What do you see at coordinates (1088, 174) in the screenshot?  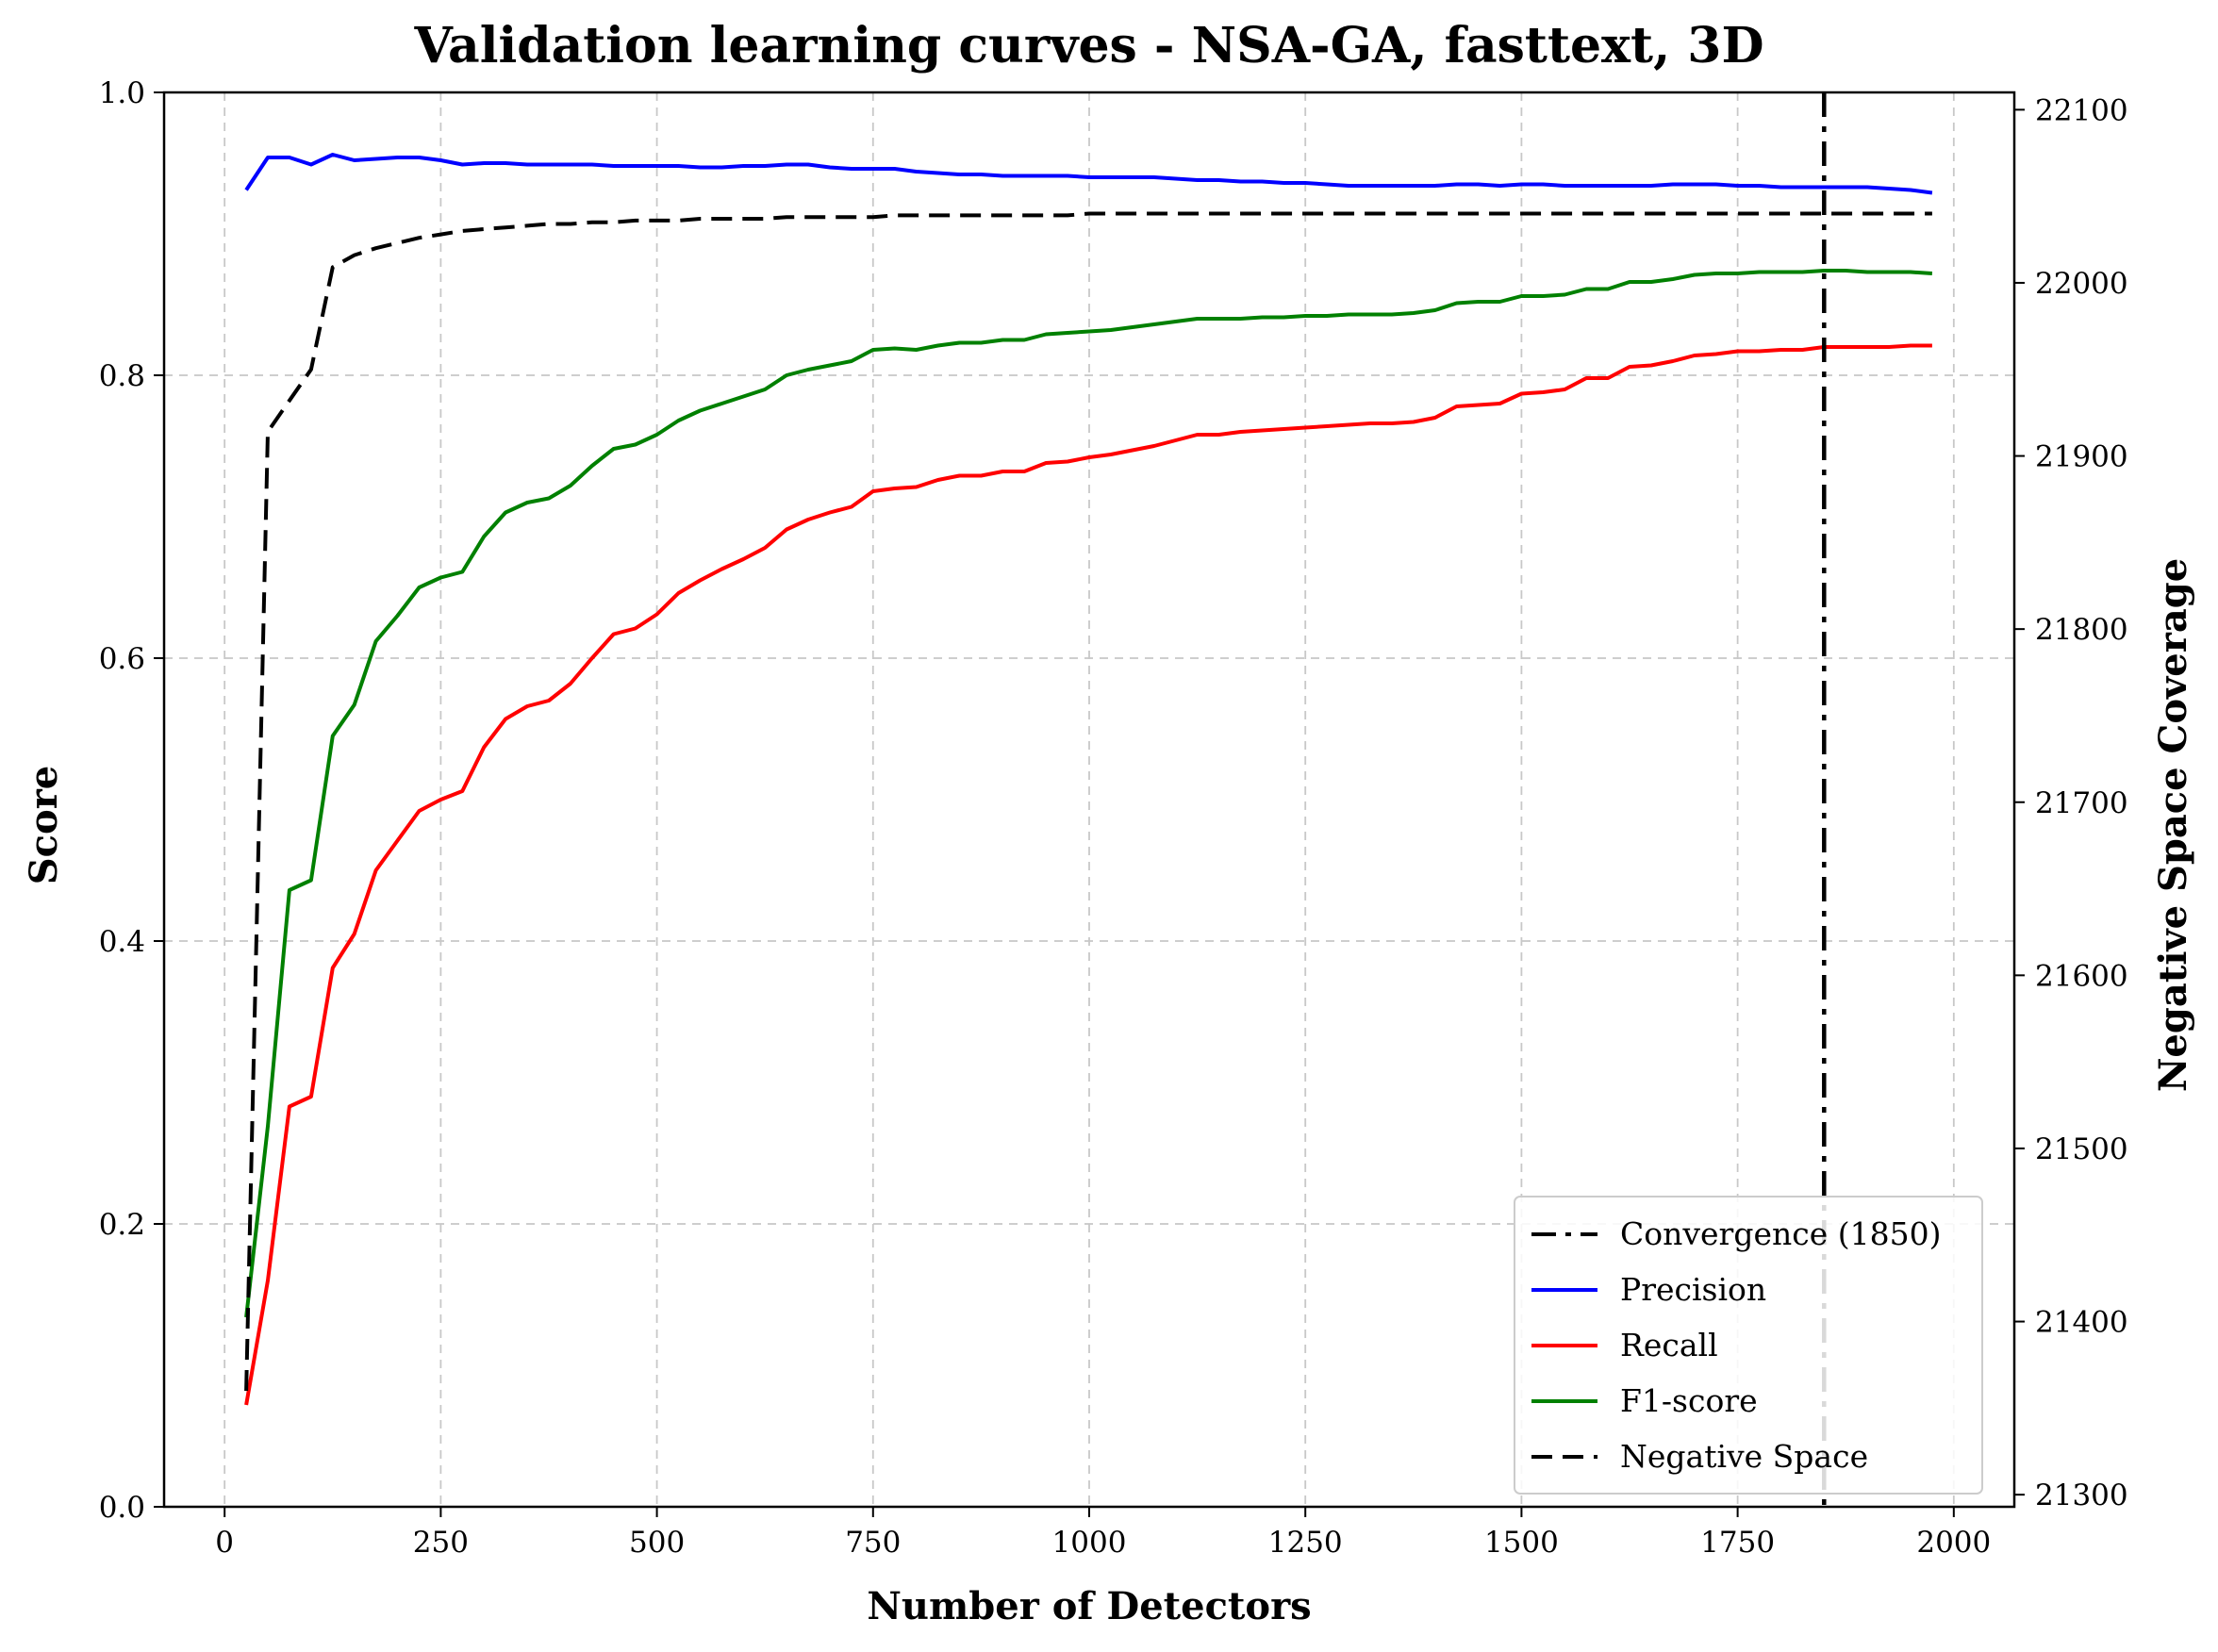 I see `series-line-precision` at bounding box center [1088, 174].